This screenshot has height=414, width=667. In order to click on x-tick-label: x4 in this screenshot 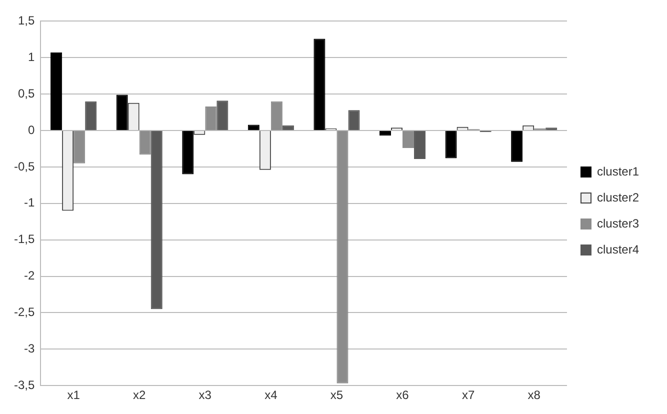, I will do `click(271, 395)`.